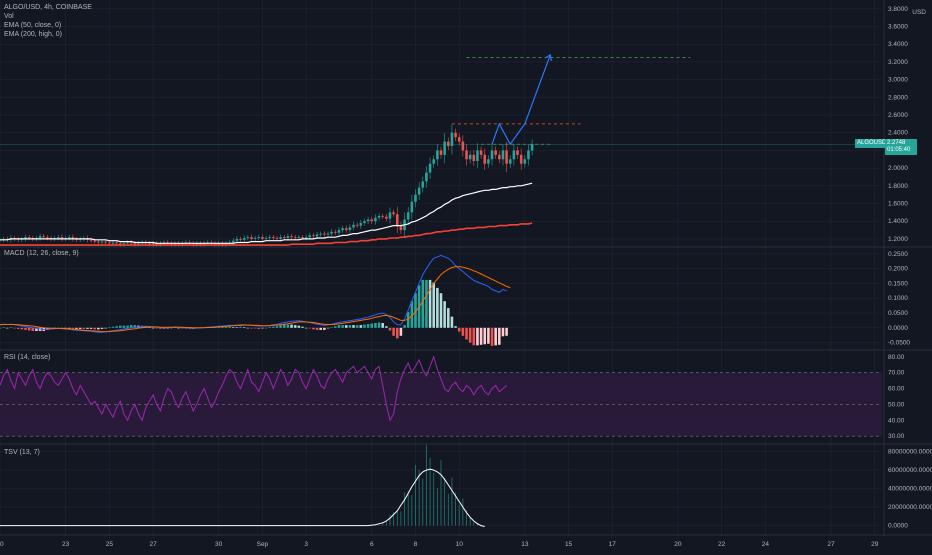  What do you see at coordinates (898, 44) in the screenshot?
I see `price-tick-label: 3.4000` at bounding box center [898, 44].